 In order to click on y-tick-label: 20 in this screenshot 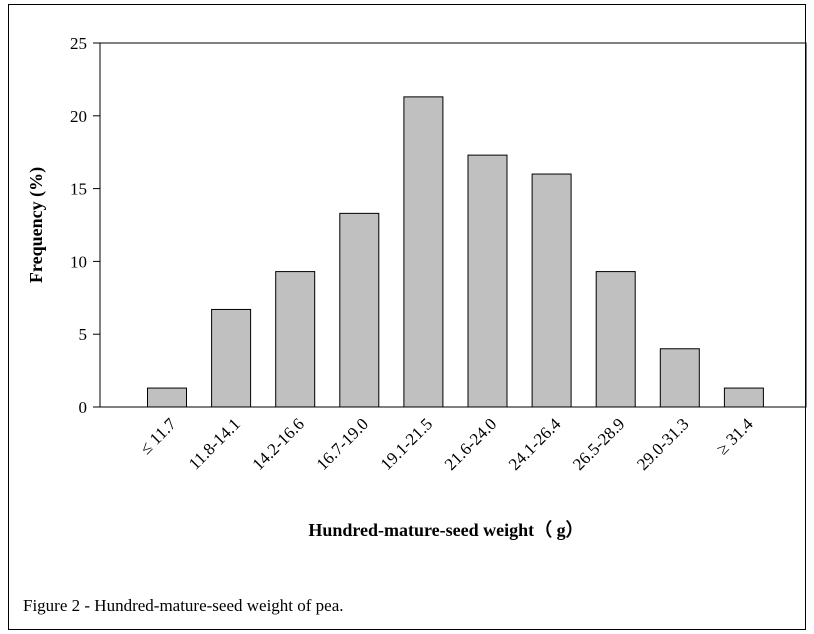, I will do `click(78, 116)`.